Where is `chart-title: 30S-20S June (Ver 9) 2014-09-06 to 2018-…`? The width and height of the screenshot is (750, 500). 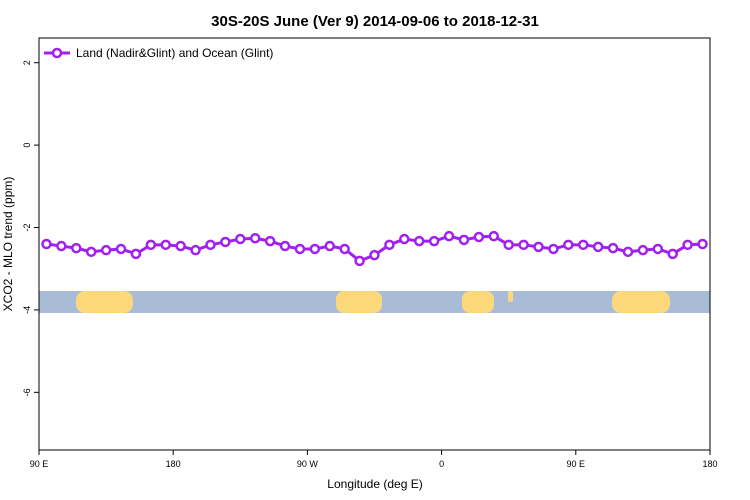 chart-title: 30S-20S June (Ver 9) 2014-09-06 to 2018-… is located at coordinates (375, 21).